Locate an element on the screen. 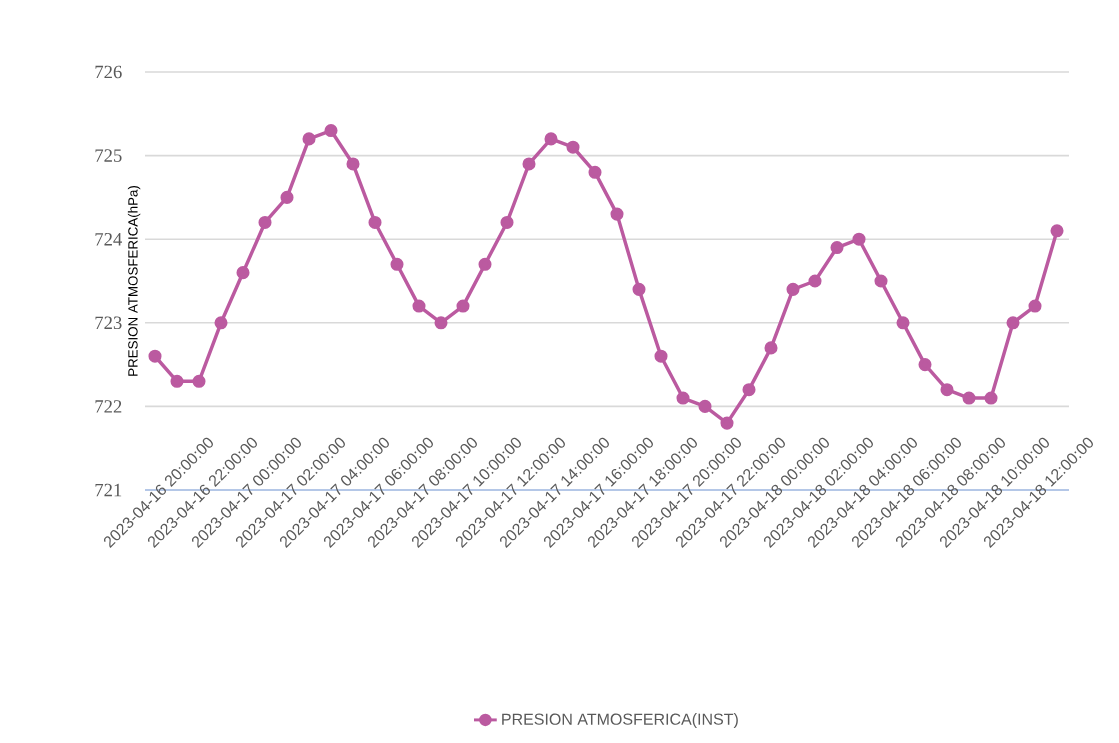 This screenshot has height=743, width=1119. y-tick-label: 724 is located at coordinates (109, 239).